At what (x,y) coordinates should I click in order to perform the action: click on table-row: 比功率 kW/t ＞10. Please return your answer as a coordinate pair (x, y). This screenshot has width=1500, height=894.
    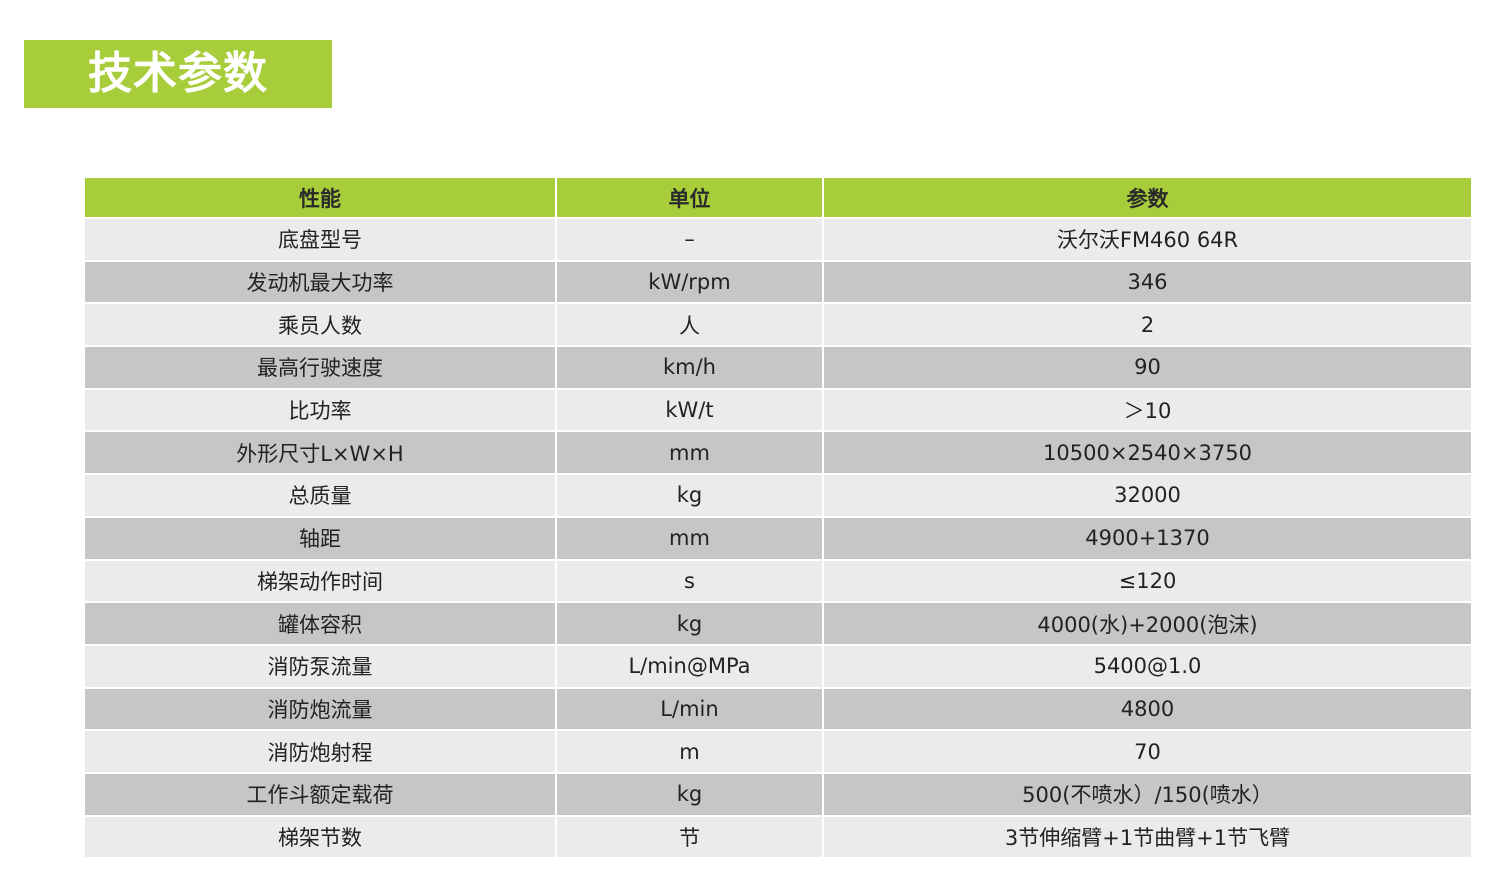
    Looking at the image, I should click on (778, 410).